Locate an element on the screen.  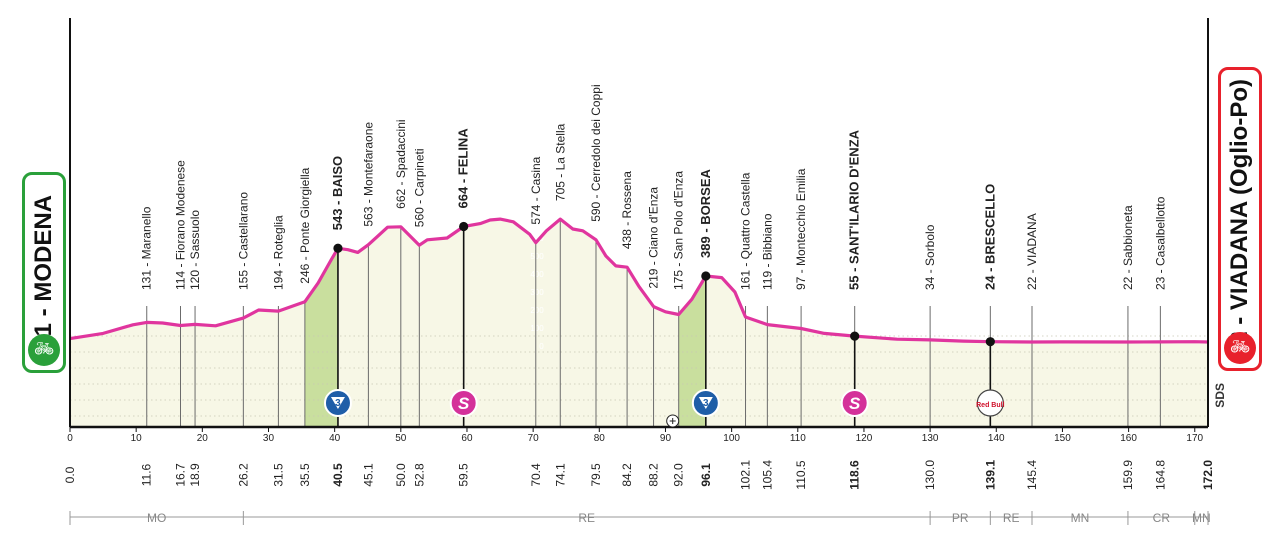
place-label: 543 - BAISO is located at coordinates (337, 193).